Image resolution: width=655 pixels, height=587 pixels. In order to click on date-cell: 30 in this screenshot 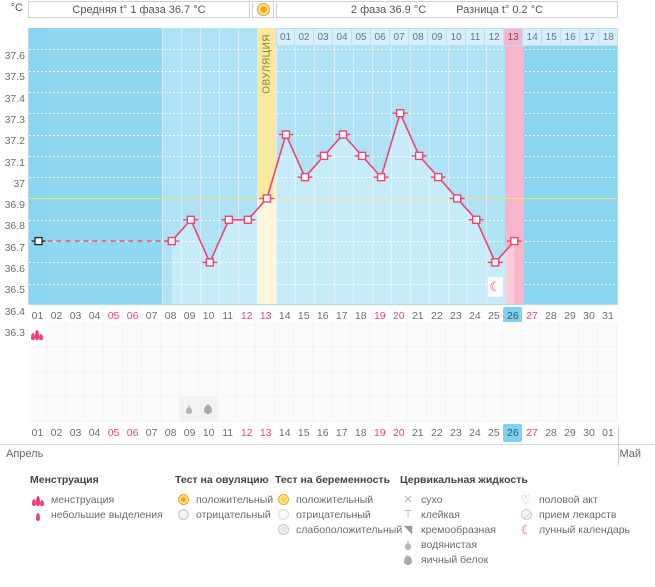, I will do `click(589, 433)`.